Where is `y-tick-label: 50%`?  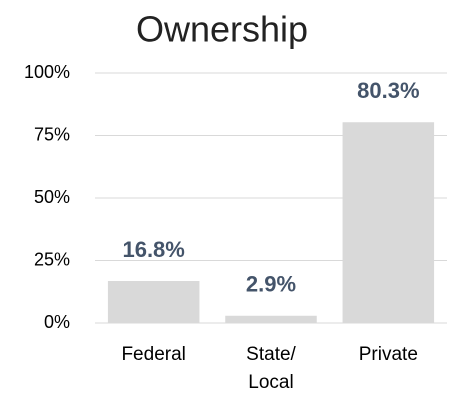 y-tick-label: 50% is located at coordinates (52, 197).